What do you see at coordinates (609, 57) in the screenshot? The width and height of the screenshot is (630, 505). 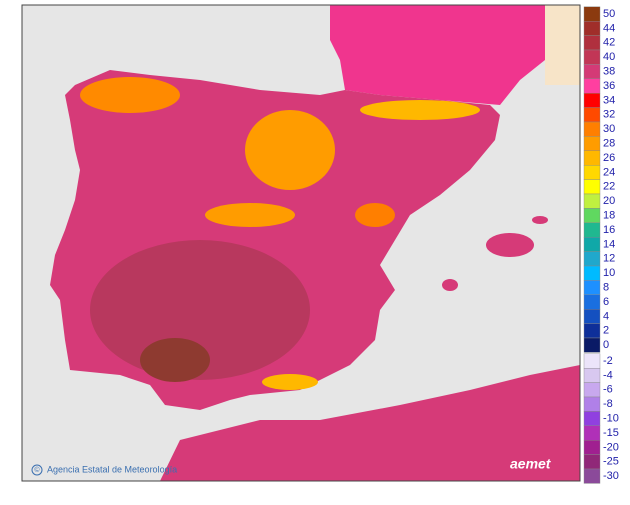 I see `legend-label: 40` at bounding box center [609, 57].